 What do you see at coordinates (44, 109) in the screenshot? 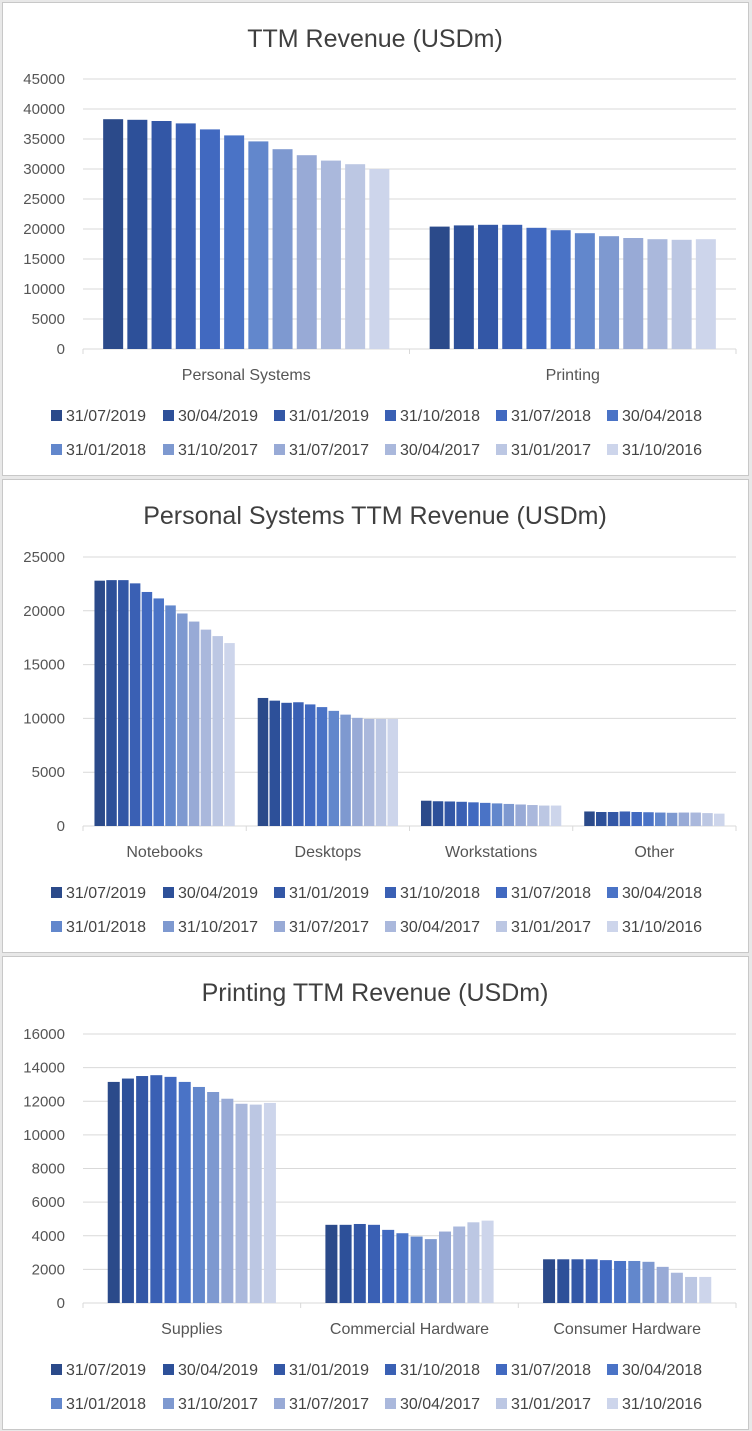
I see `y-tick-label: 40000` at bounding box center [44, 109].